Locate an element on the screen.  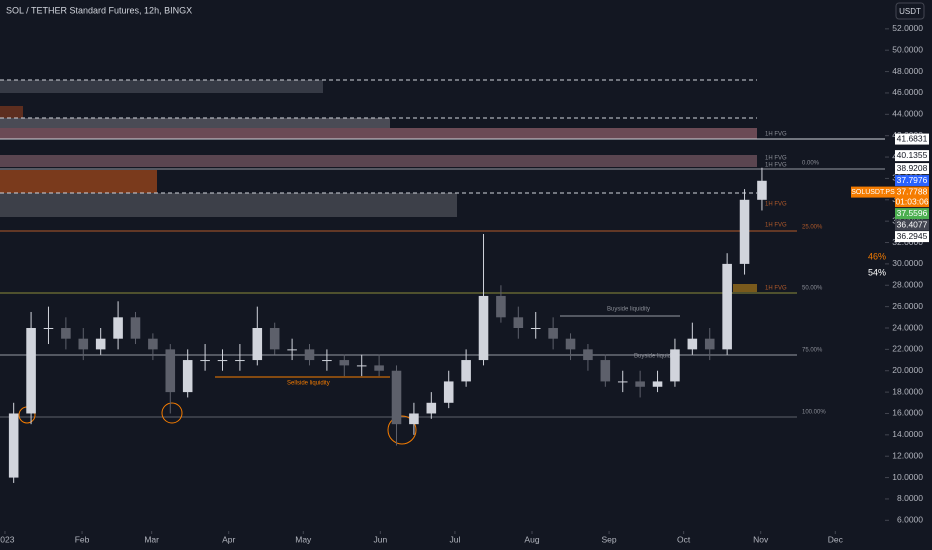
annotation: 0.00% is located at coordinates (811, 164).